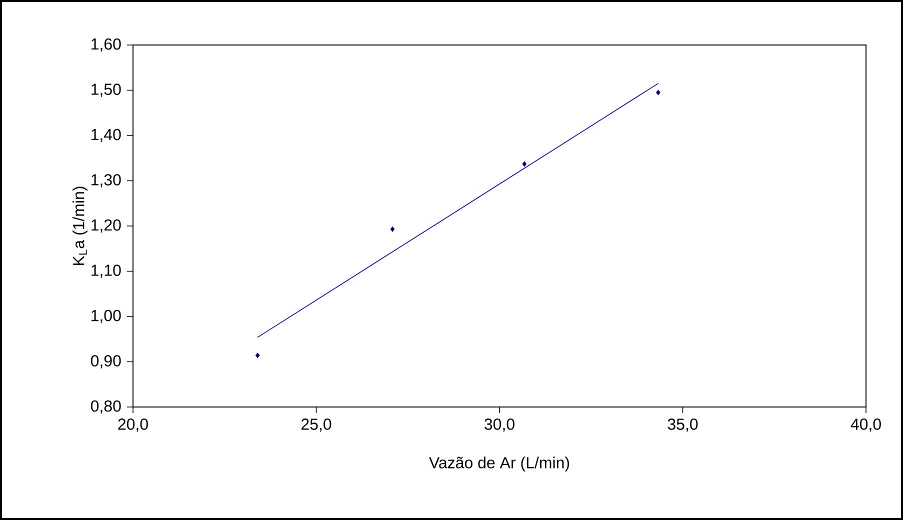 The width and height of the screenshot is (903, 520). I want to click on y-tick-label: 0,80, so click(105, 407).